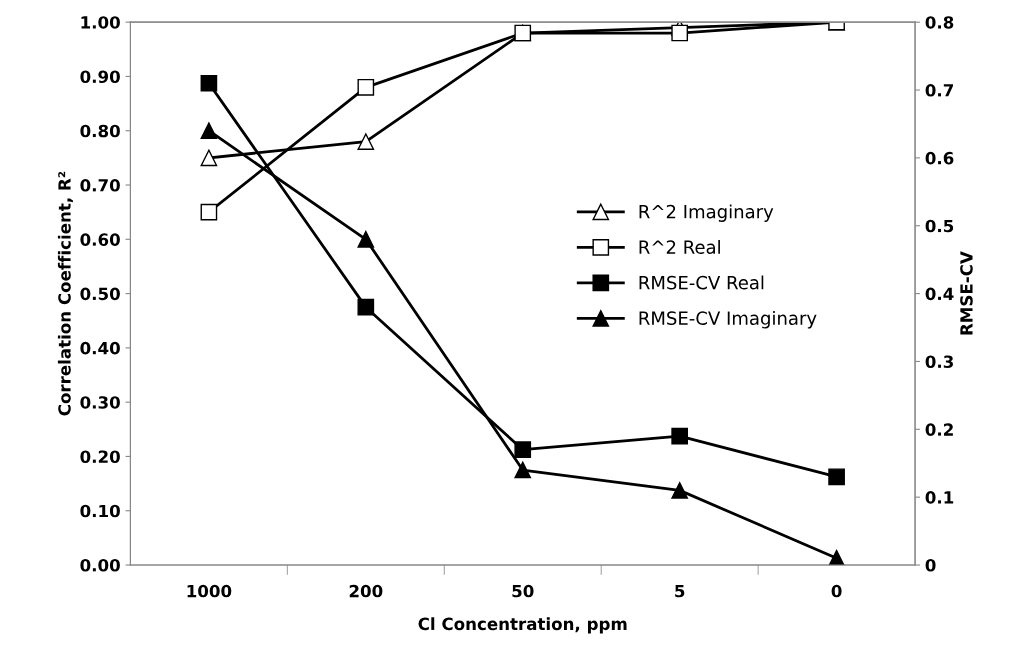 The image size is (1019, 662). Describe the element at coordinates (966, 293) in the screenshot. I see `y2-axis-title: RMSE-CV` at that location.